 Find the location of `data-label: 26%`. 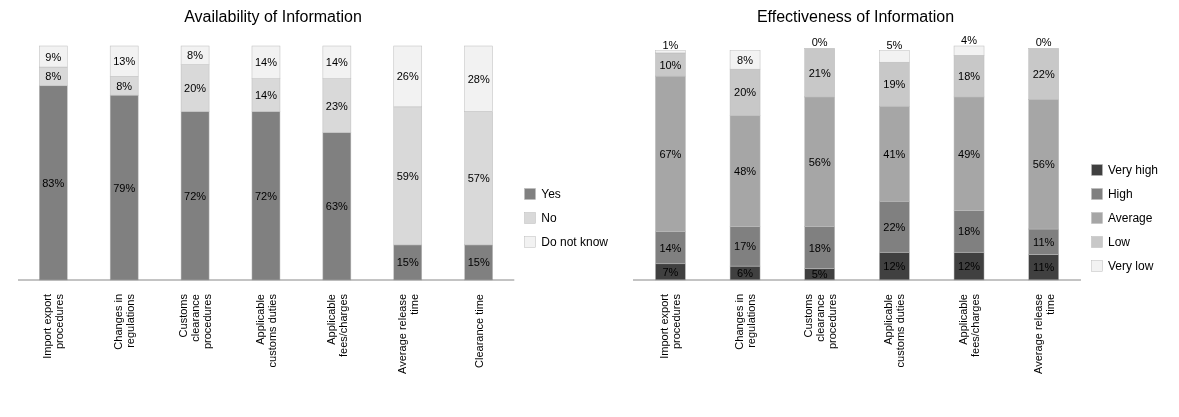

data-label: 26% is located at coordinates (407, 76).